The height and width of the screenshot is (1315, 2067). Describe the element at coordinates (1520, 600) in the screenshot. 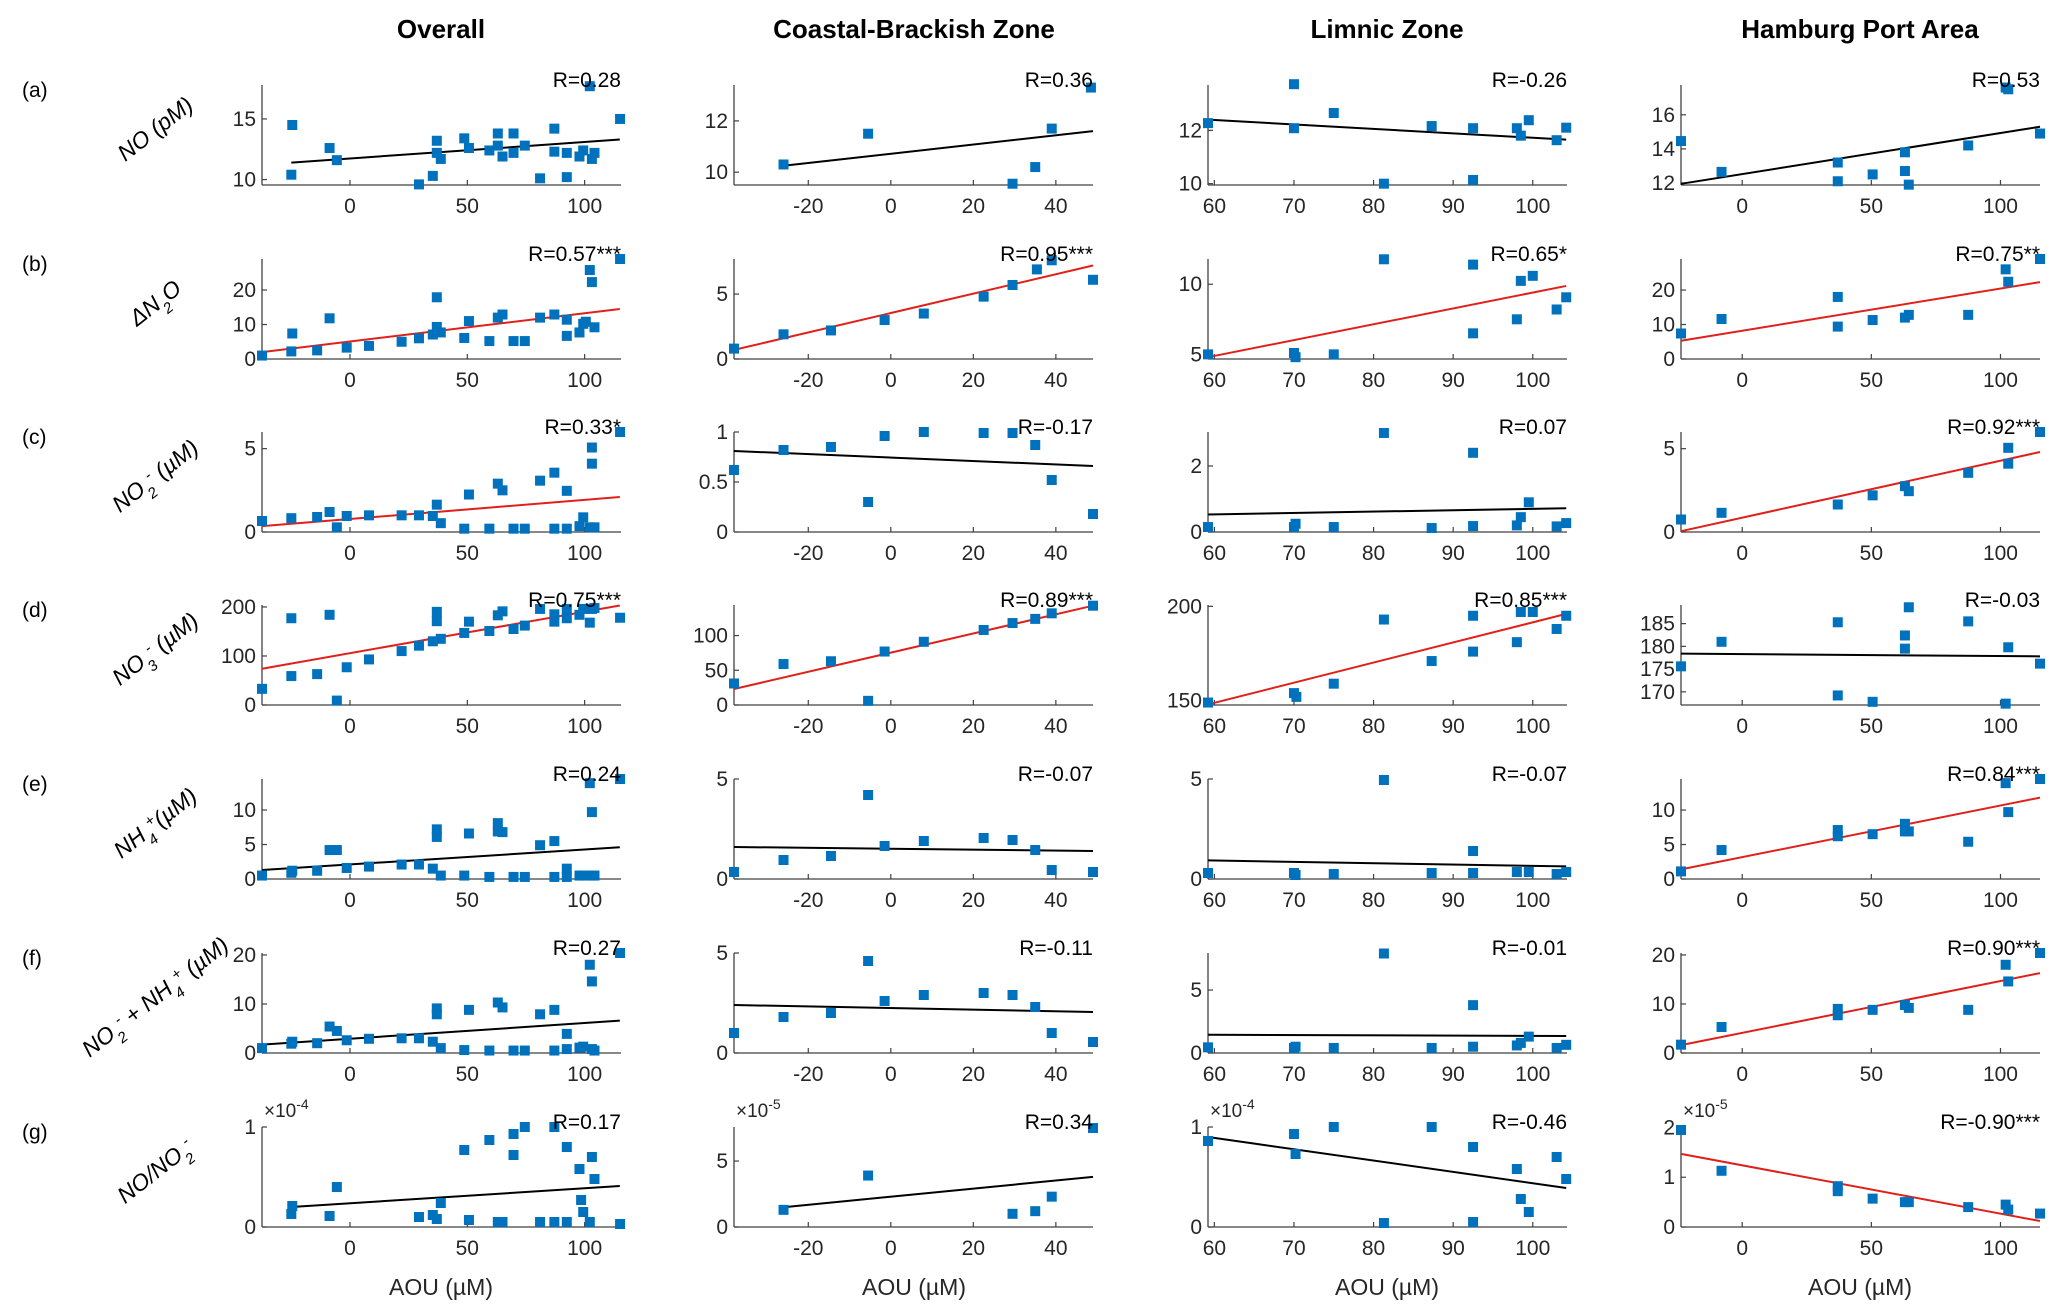

I see `correlation-label: R=0.85***` at that location.